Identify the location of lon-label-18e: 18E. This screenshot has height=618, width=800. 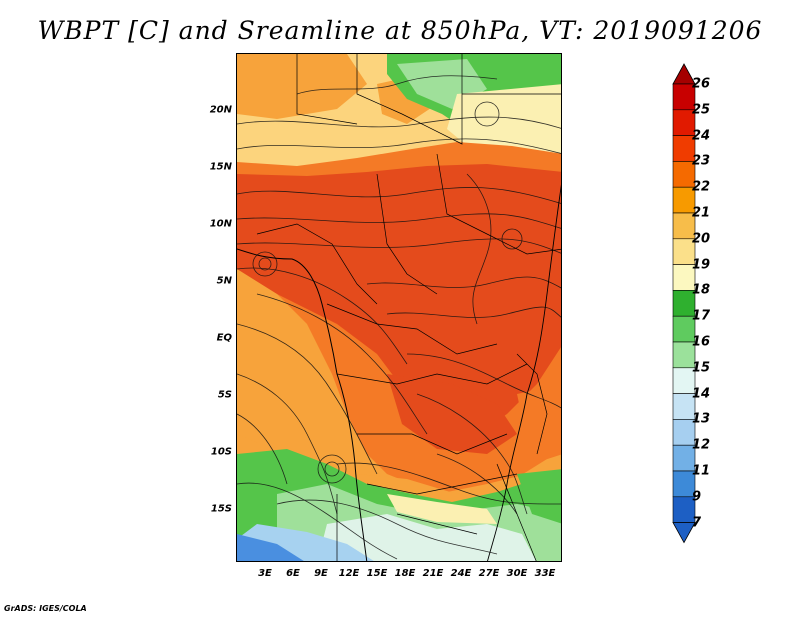
(405, 573).